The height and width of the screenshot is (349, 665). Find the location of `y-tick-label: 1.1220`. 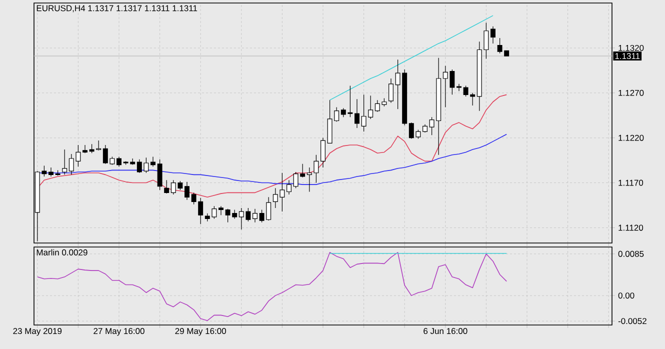

y-tick-label: 1.1220 is located at coordinates (631, 137).